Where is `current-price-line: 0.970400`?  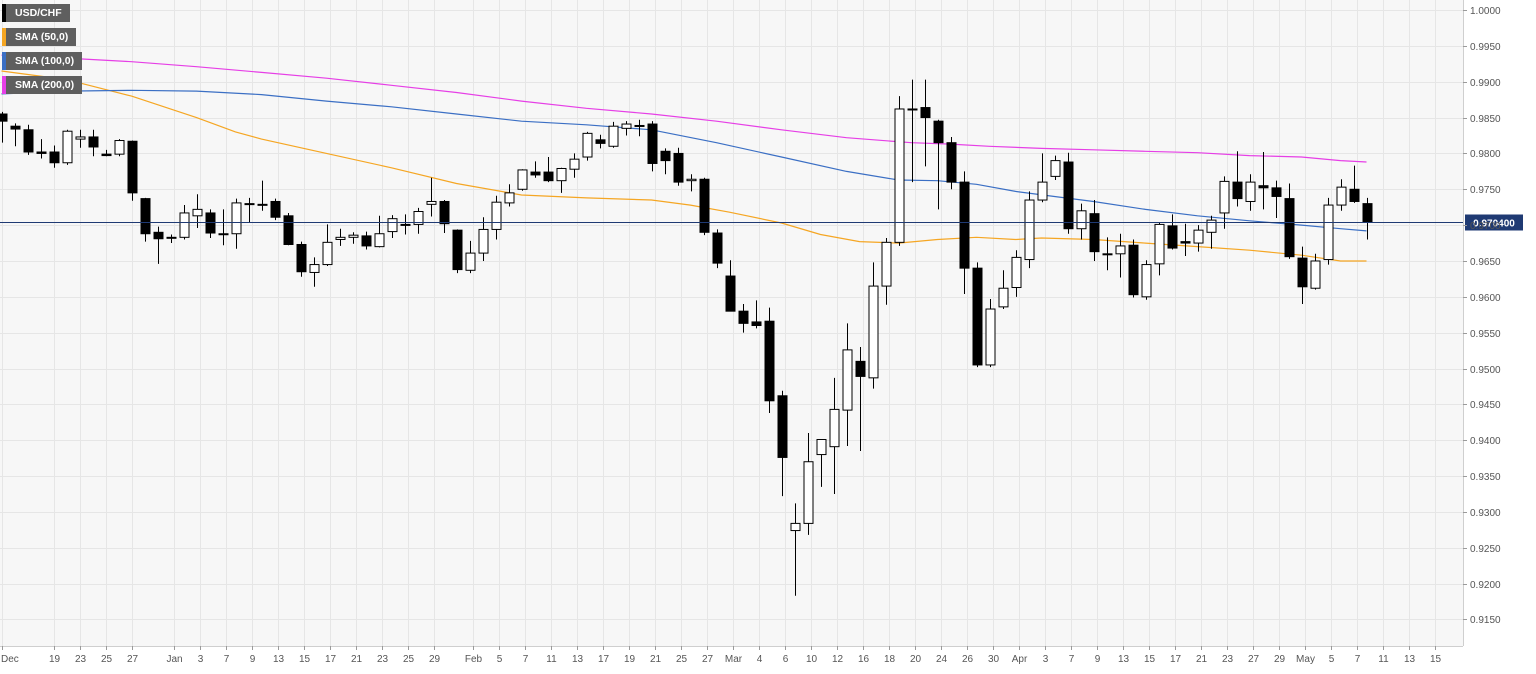
current-price-line: 0.970400 is located at coordinates (761, 222).